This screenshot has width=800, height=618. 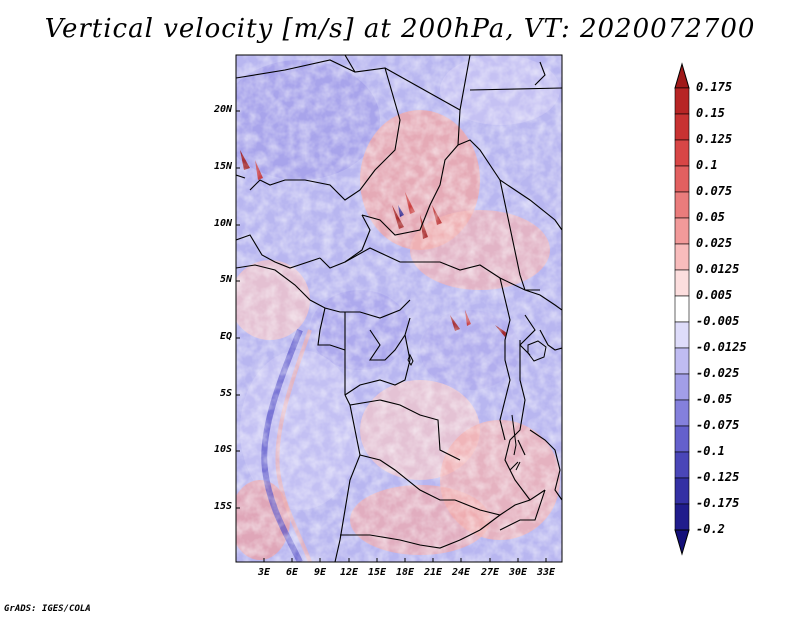 I want to click on grads-credit: GrADS: IGES/COLA, so click(x=47, y=609).